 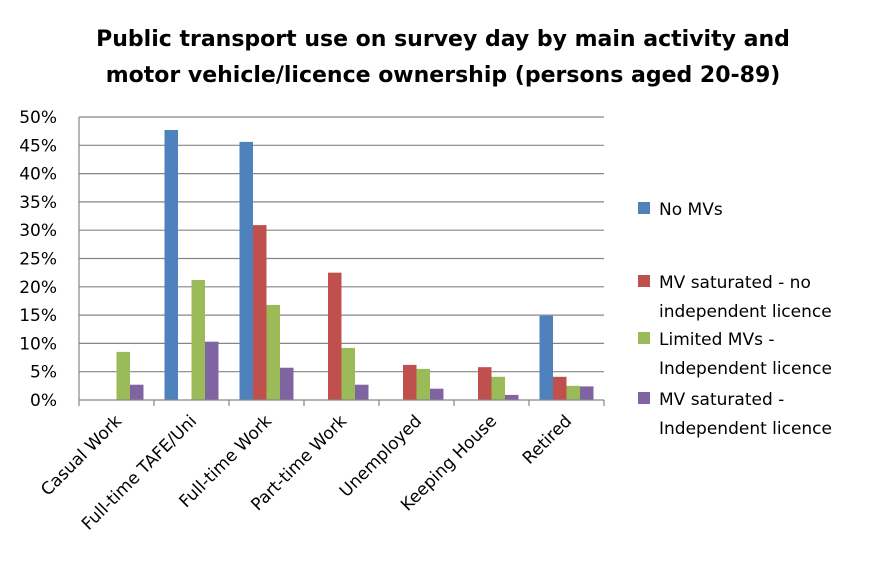 I want to click on legend-item: MV saturated - no independent licence, so click(x=735, y=297).